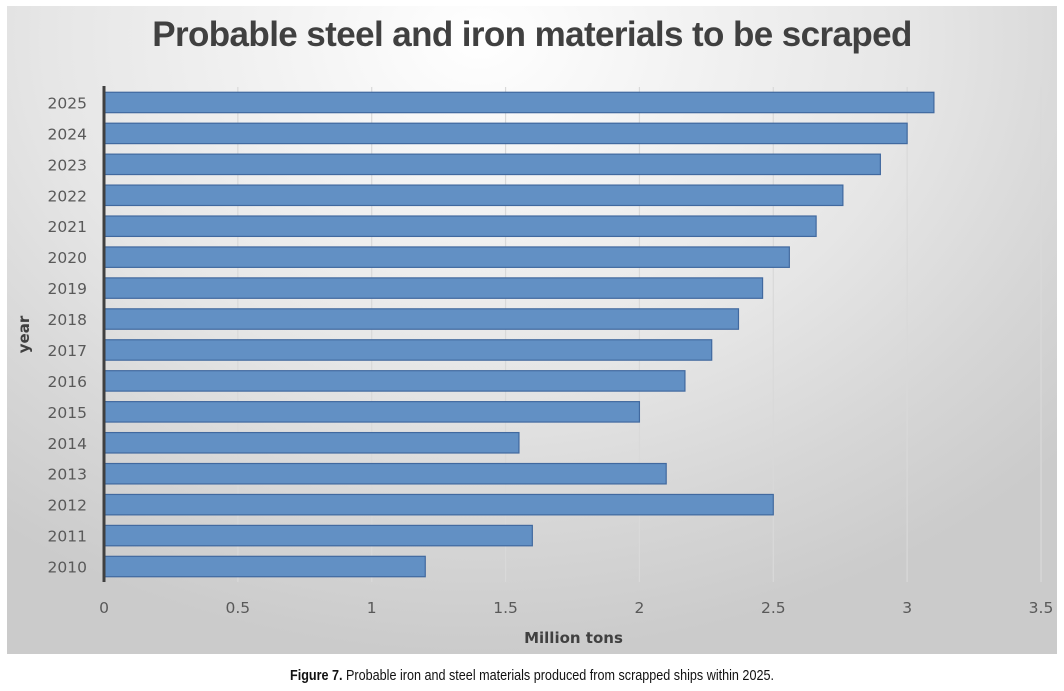 This screenshot has width=1064, height=691. Describe the element at coordinates (505, 133) in the screenshot. I see `bar-2024` at that location.